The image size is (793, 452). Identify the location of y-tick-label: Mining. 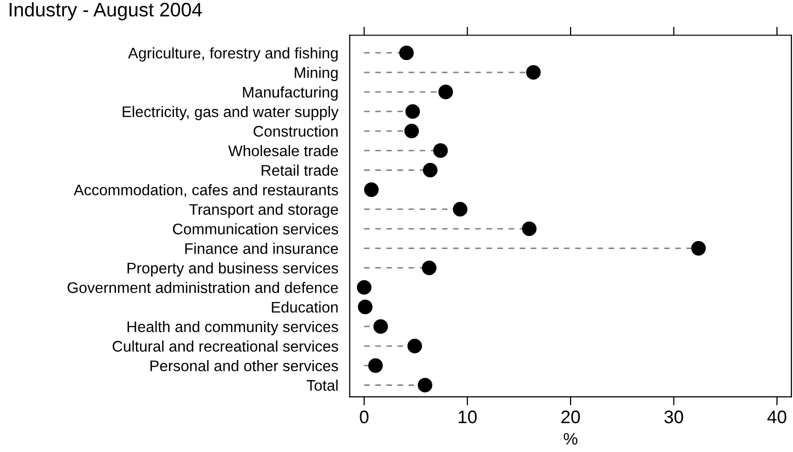
(316, 74).